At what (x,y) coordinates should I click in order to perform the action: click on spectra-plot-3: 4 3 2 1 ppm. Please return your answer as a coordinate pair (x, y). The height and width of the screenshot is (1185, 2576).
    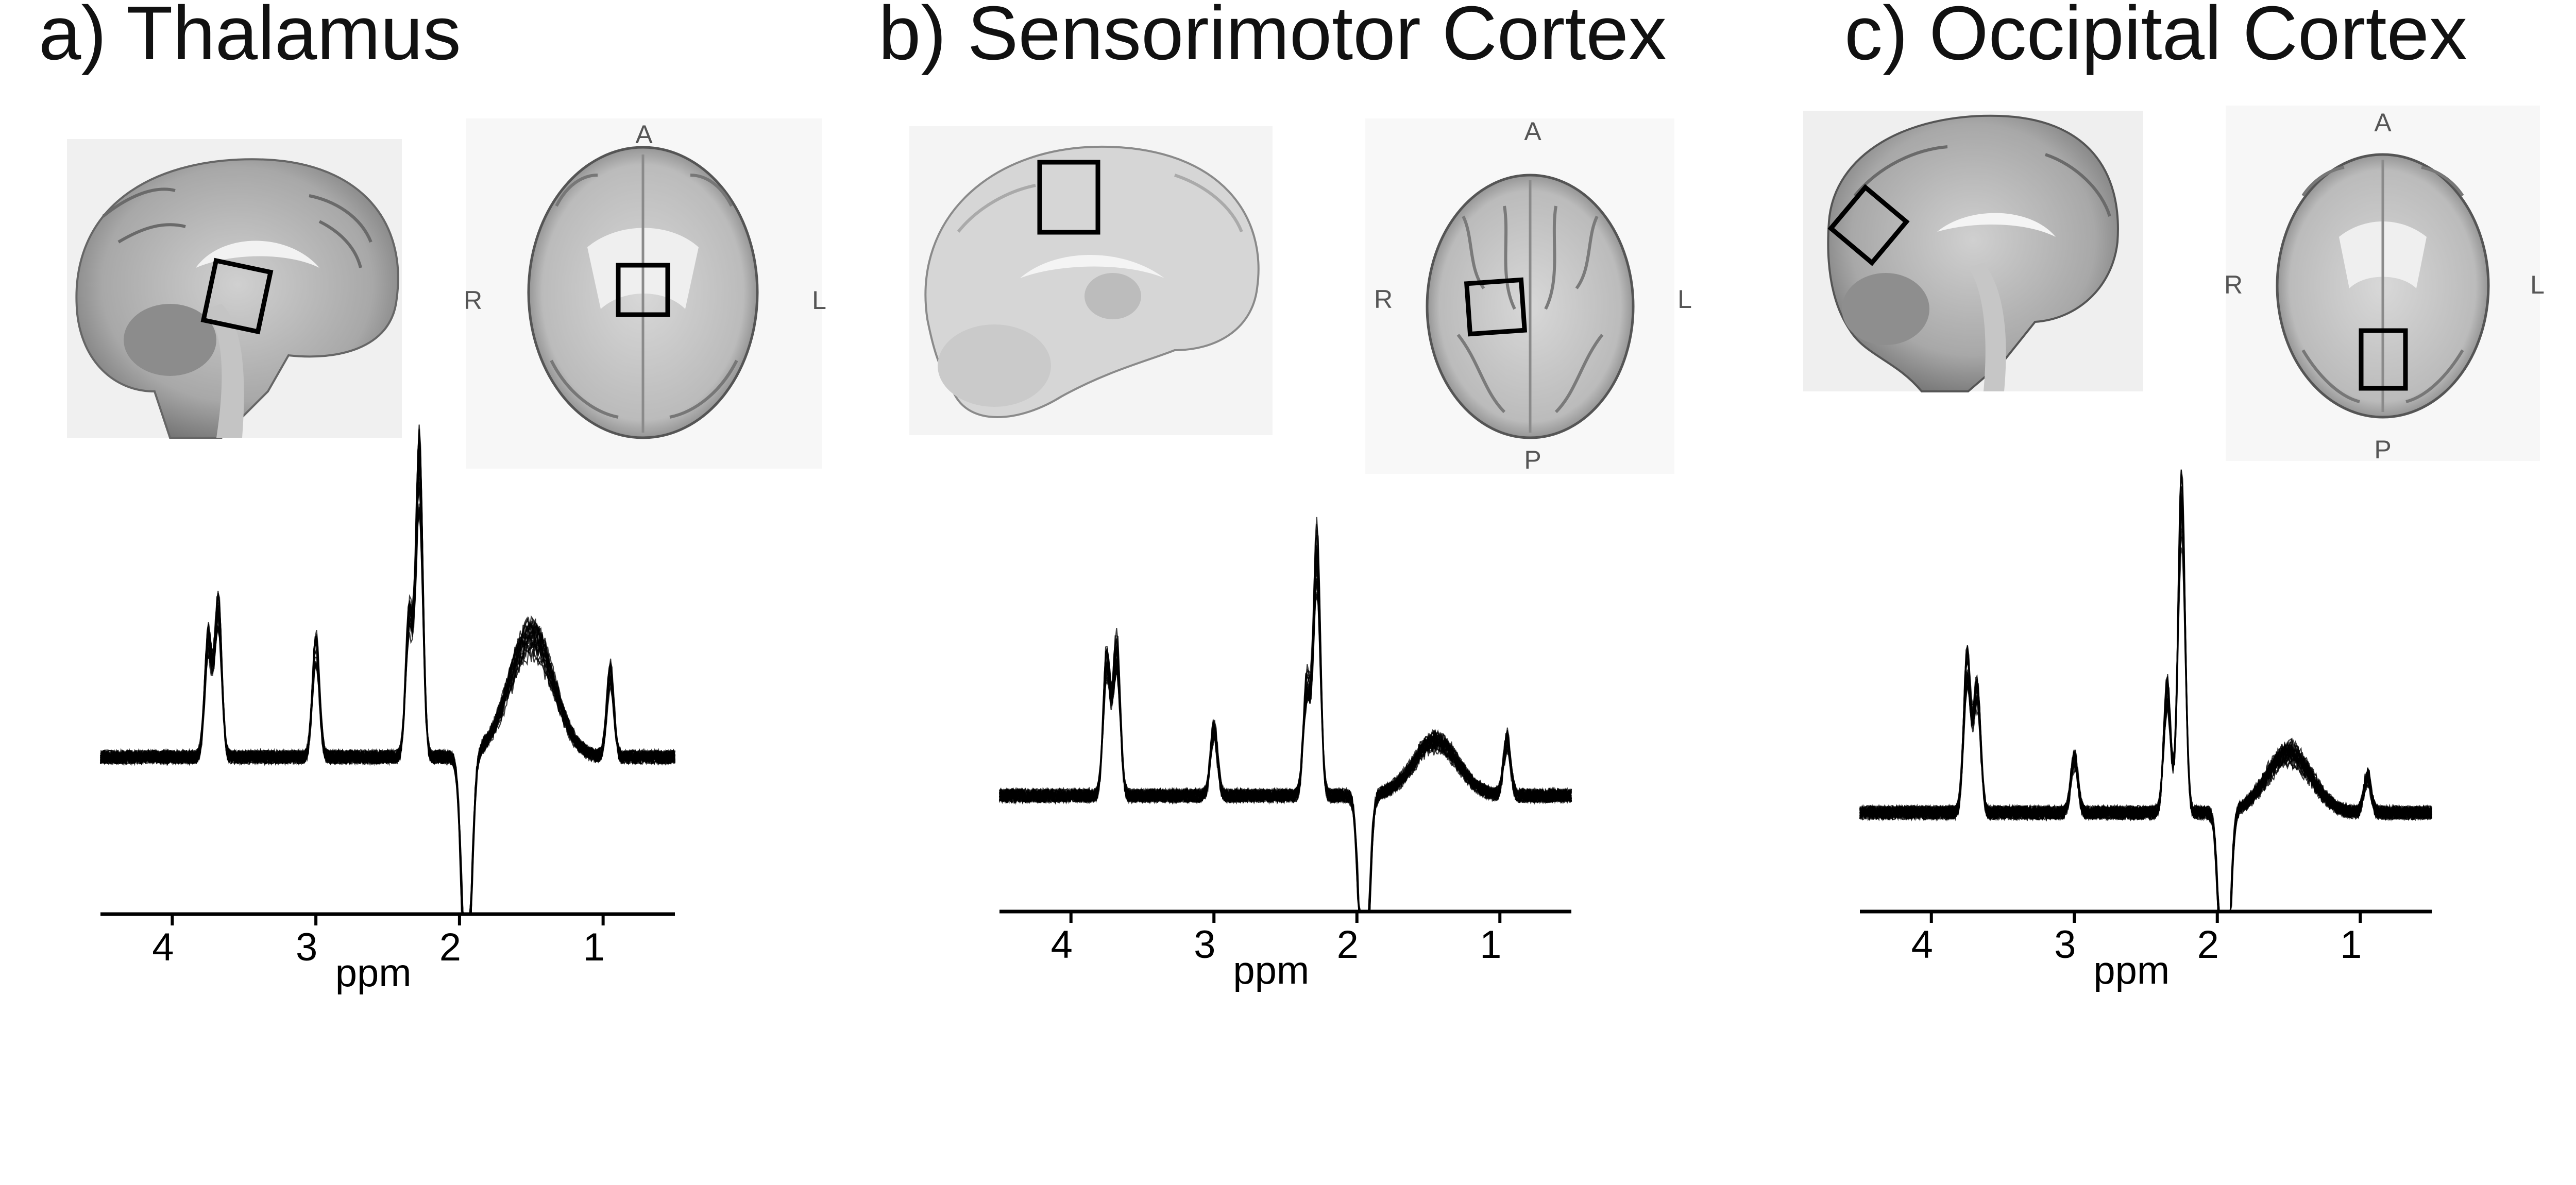
    Looking at the image, I should click on (2146, 730).